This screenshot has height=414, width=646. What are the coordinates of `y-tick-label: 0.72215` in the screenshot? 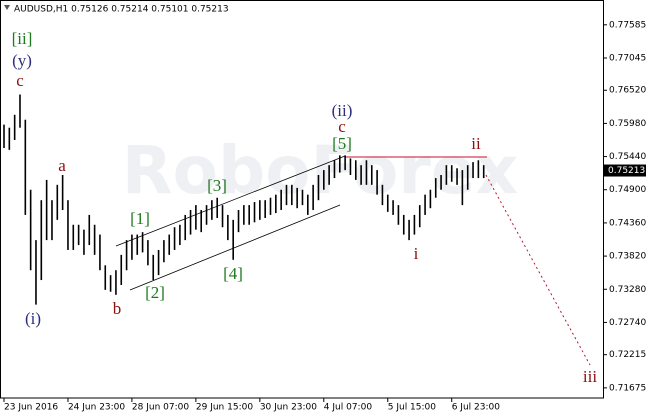 It's located at (627, 355).